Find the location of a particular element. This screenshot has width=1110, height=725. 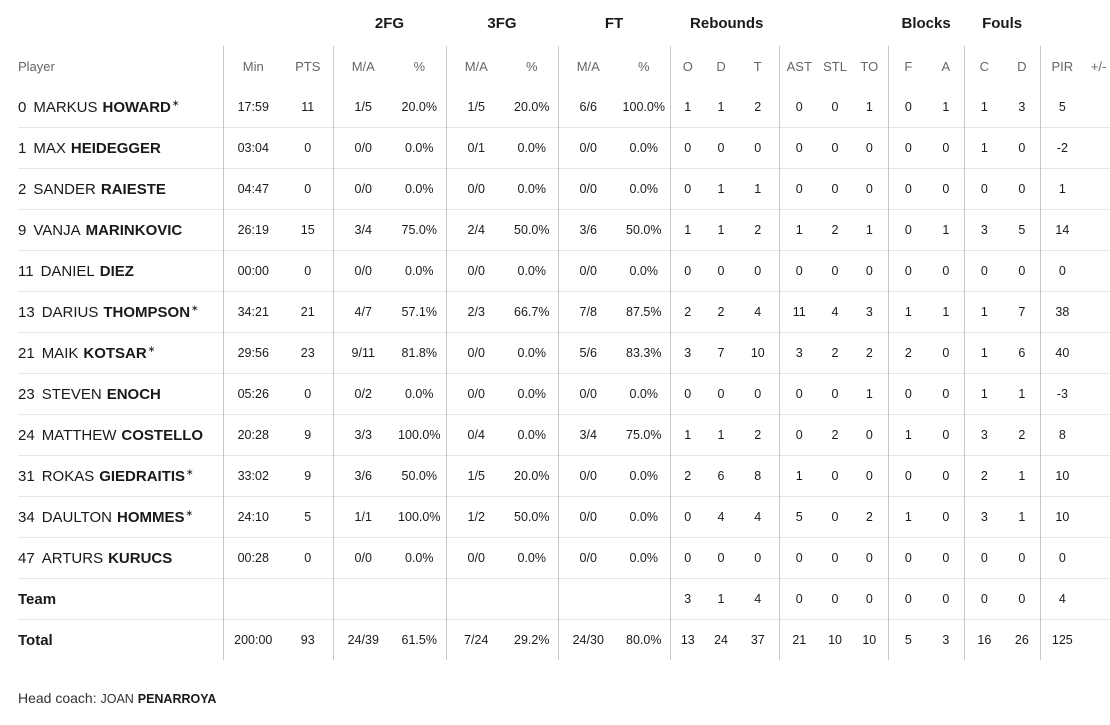

col-header-foul-c: C is located at coordinates (984, 66).